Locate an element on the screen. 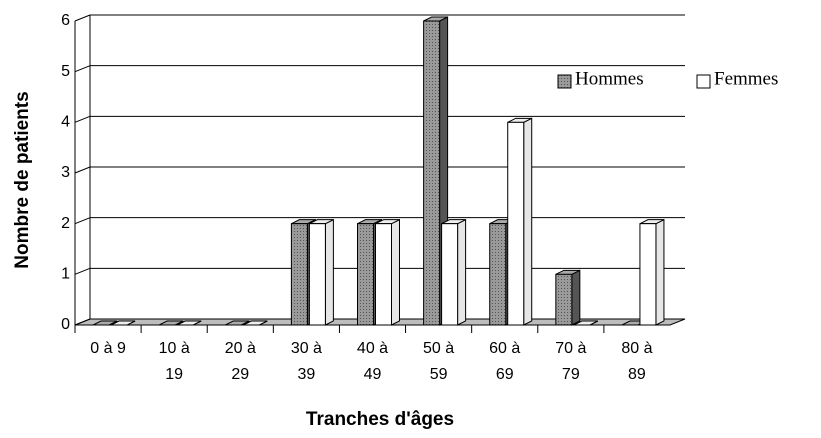  x-tick-label: 40 à 49 is located at coordinates (372, 361).